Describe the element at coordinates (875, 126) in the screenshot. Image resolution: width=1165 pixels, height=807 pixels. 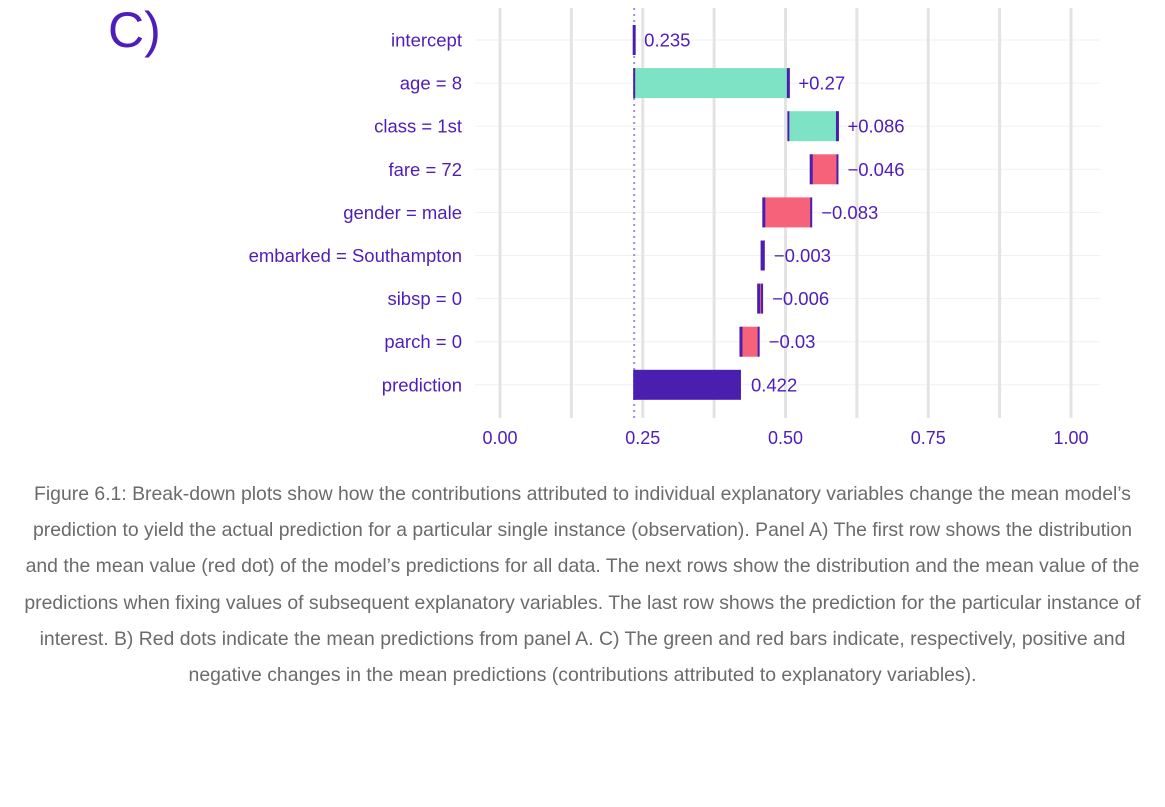
I see `value-label-class-1st: +0.086` at that location.